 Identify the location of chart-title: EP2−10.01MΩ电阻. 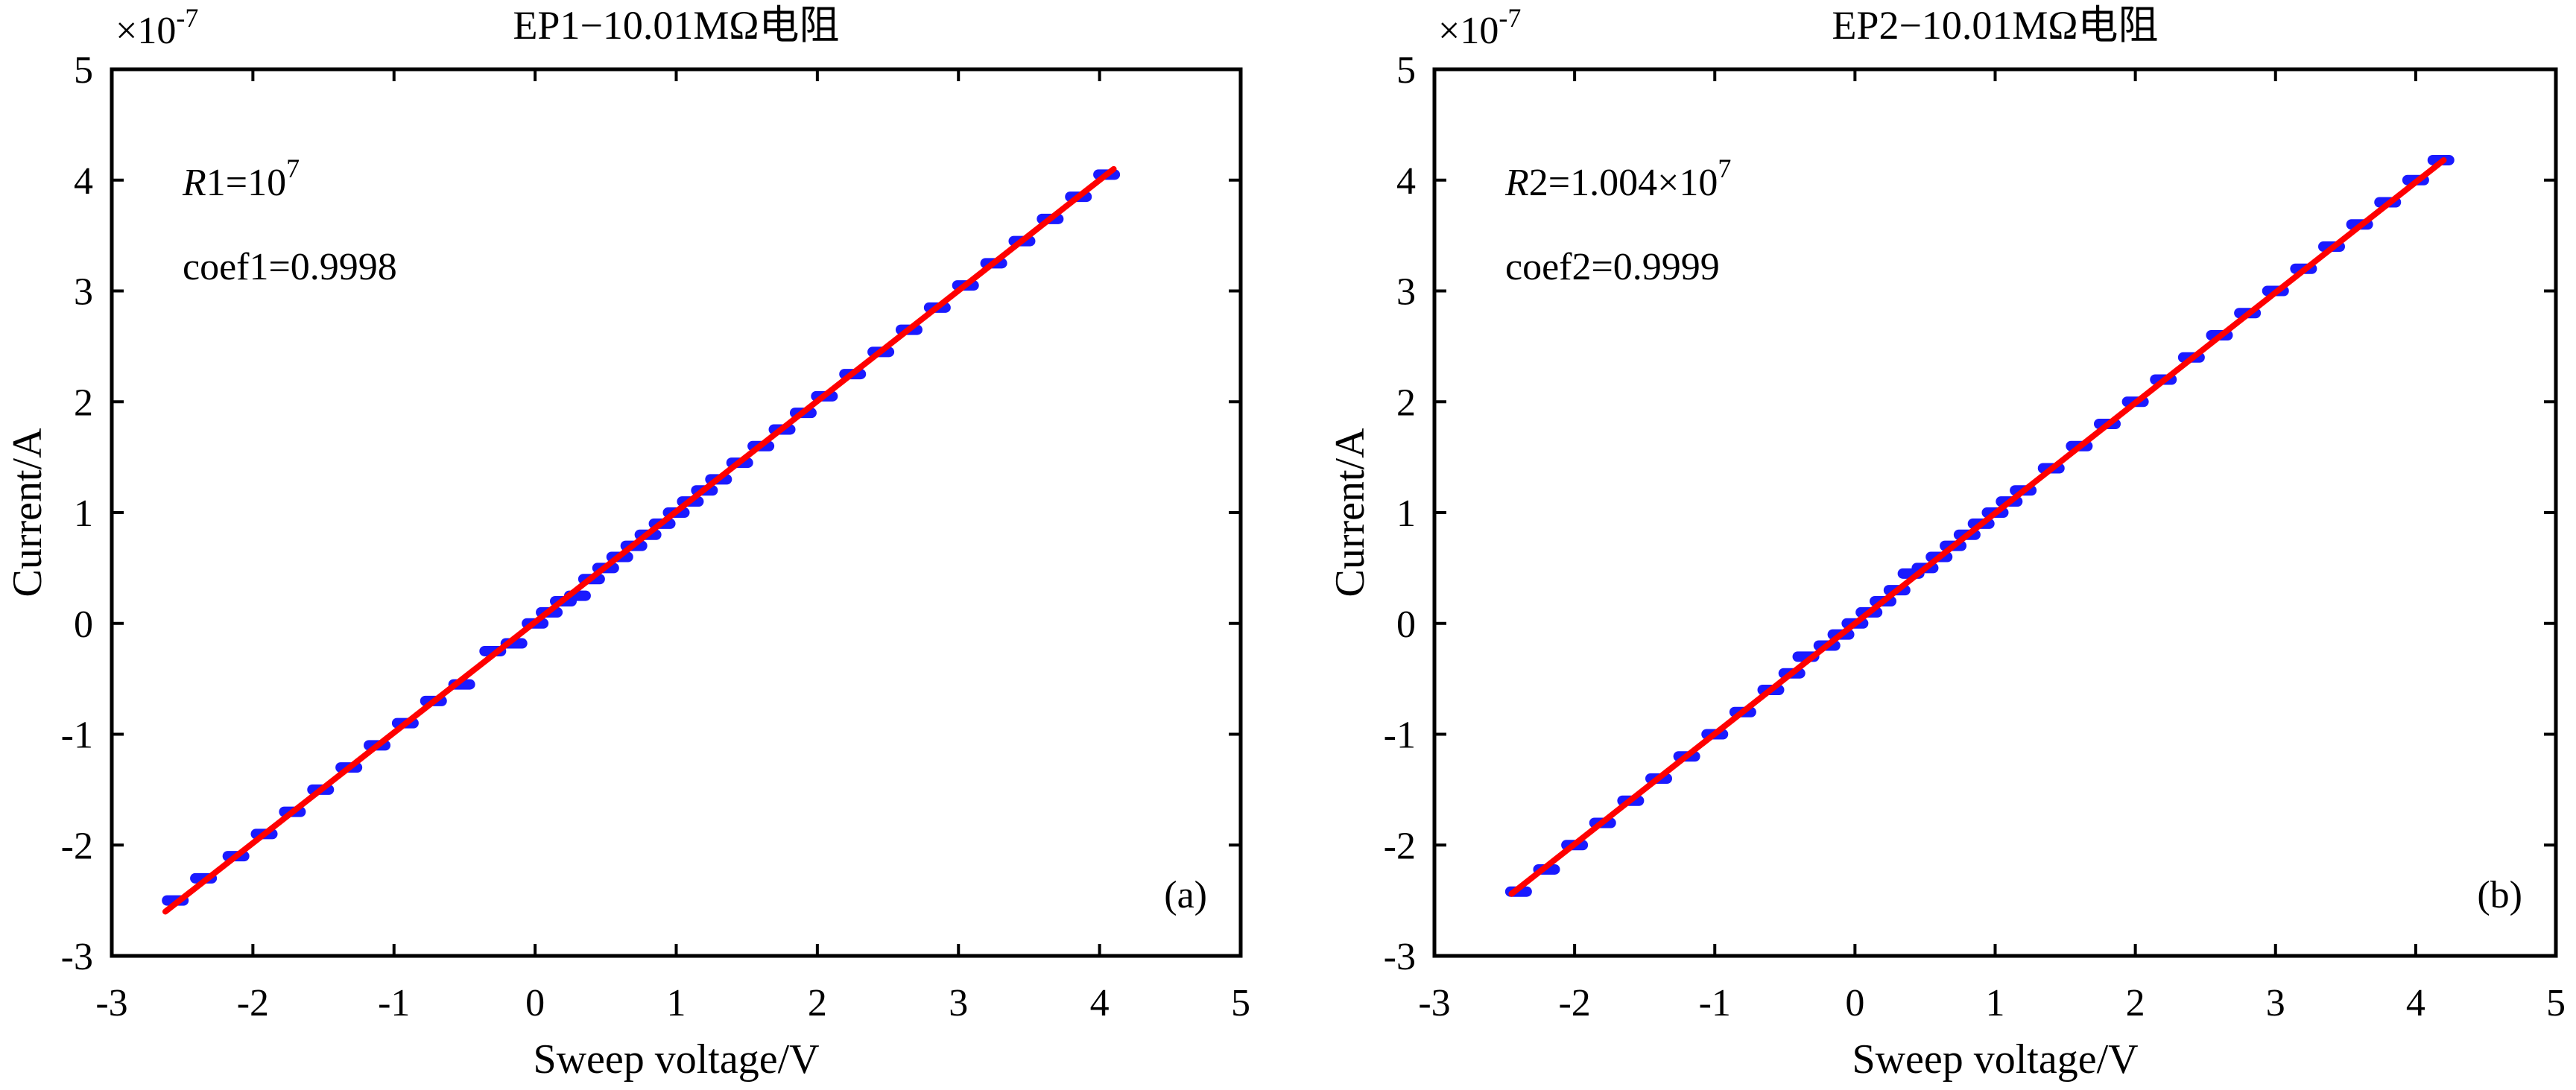
(1995, 26).